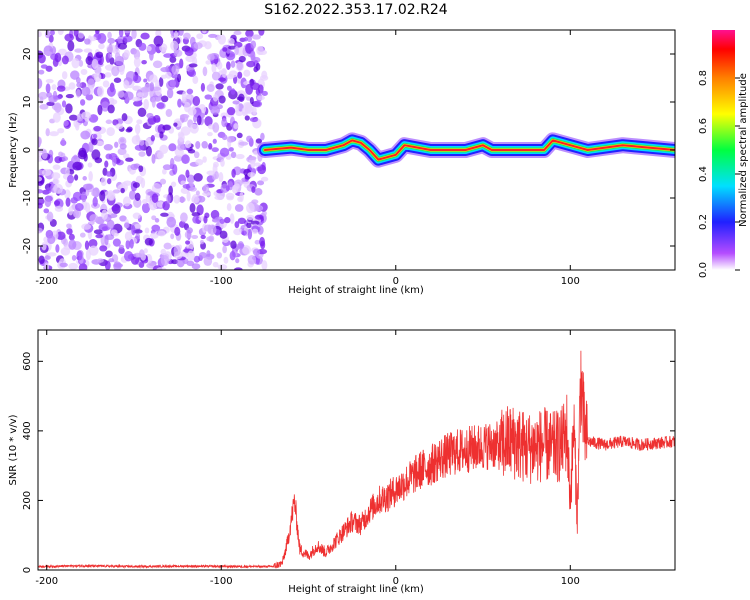  What do you see at coordinates (27, 54) in the screenshot?
I see `y-tick-label: 20` at bounding box center [27, 54].